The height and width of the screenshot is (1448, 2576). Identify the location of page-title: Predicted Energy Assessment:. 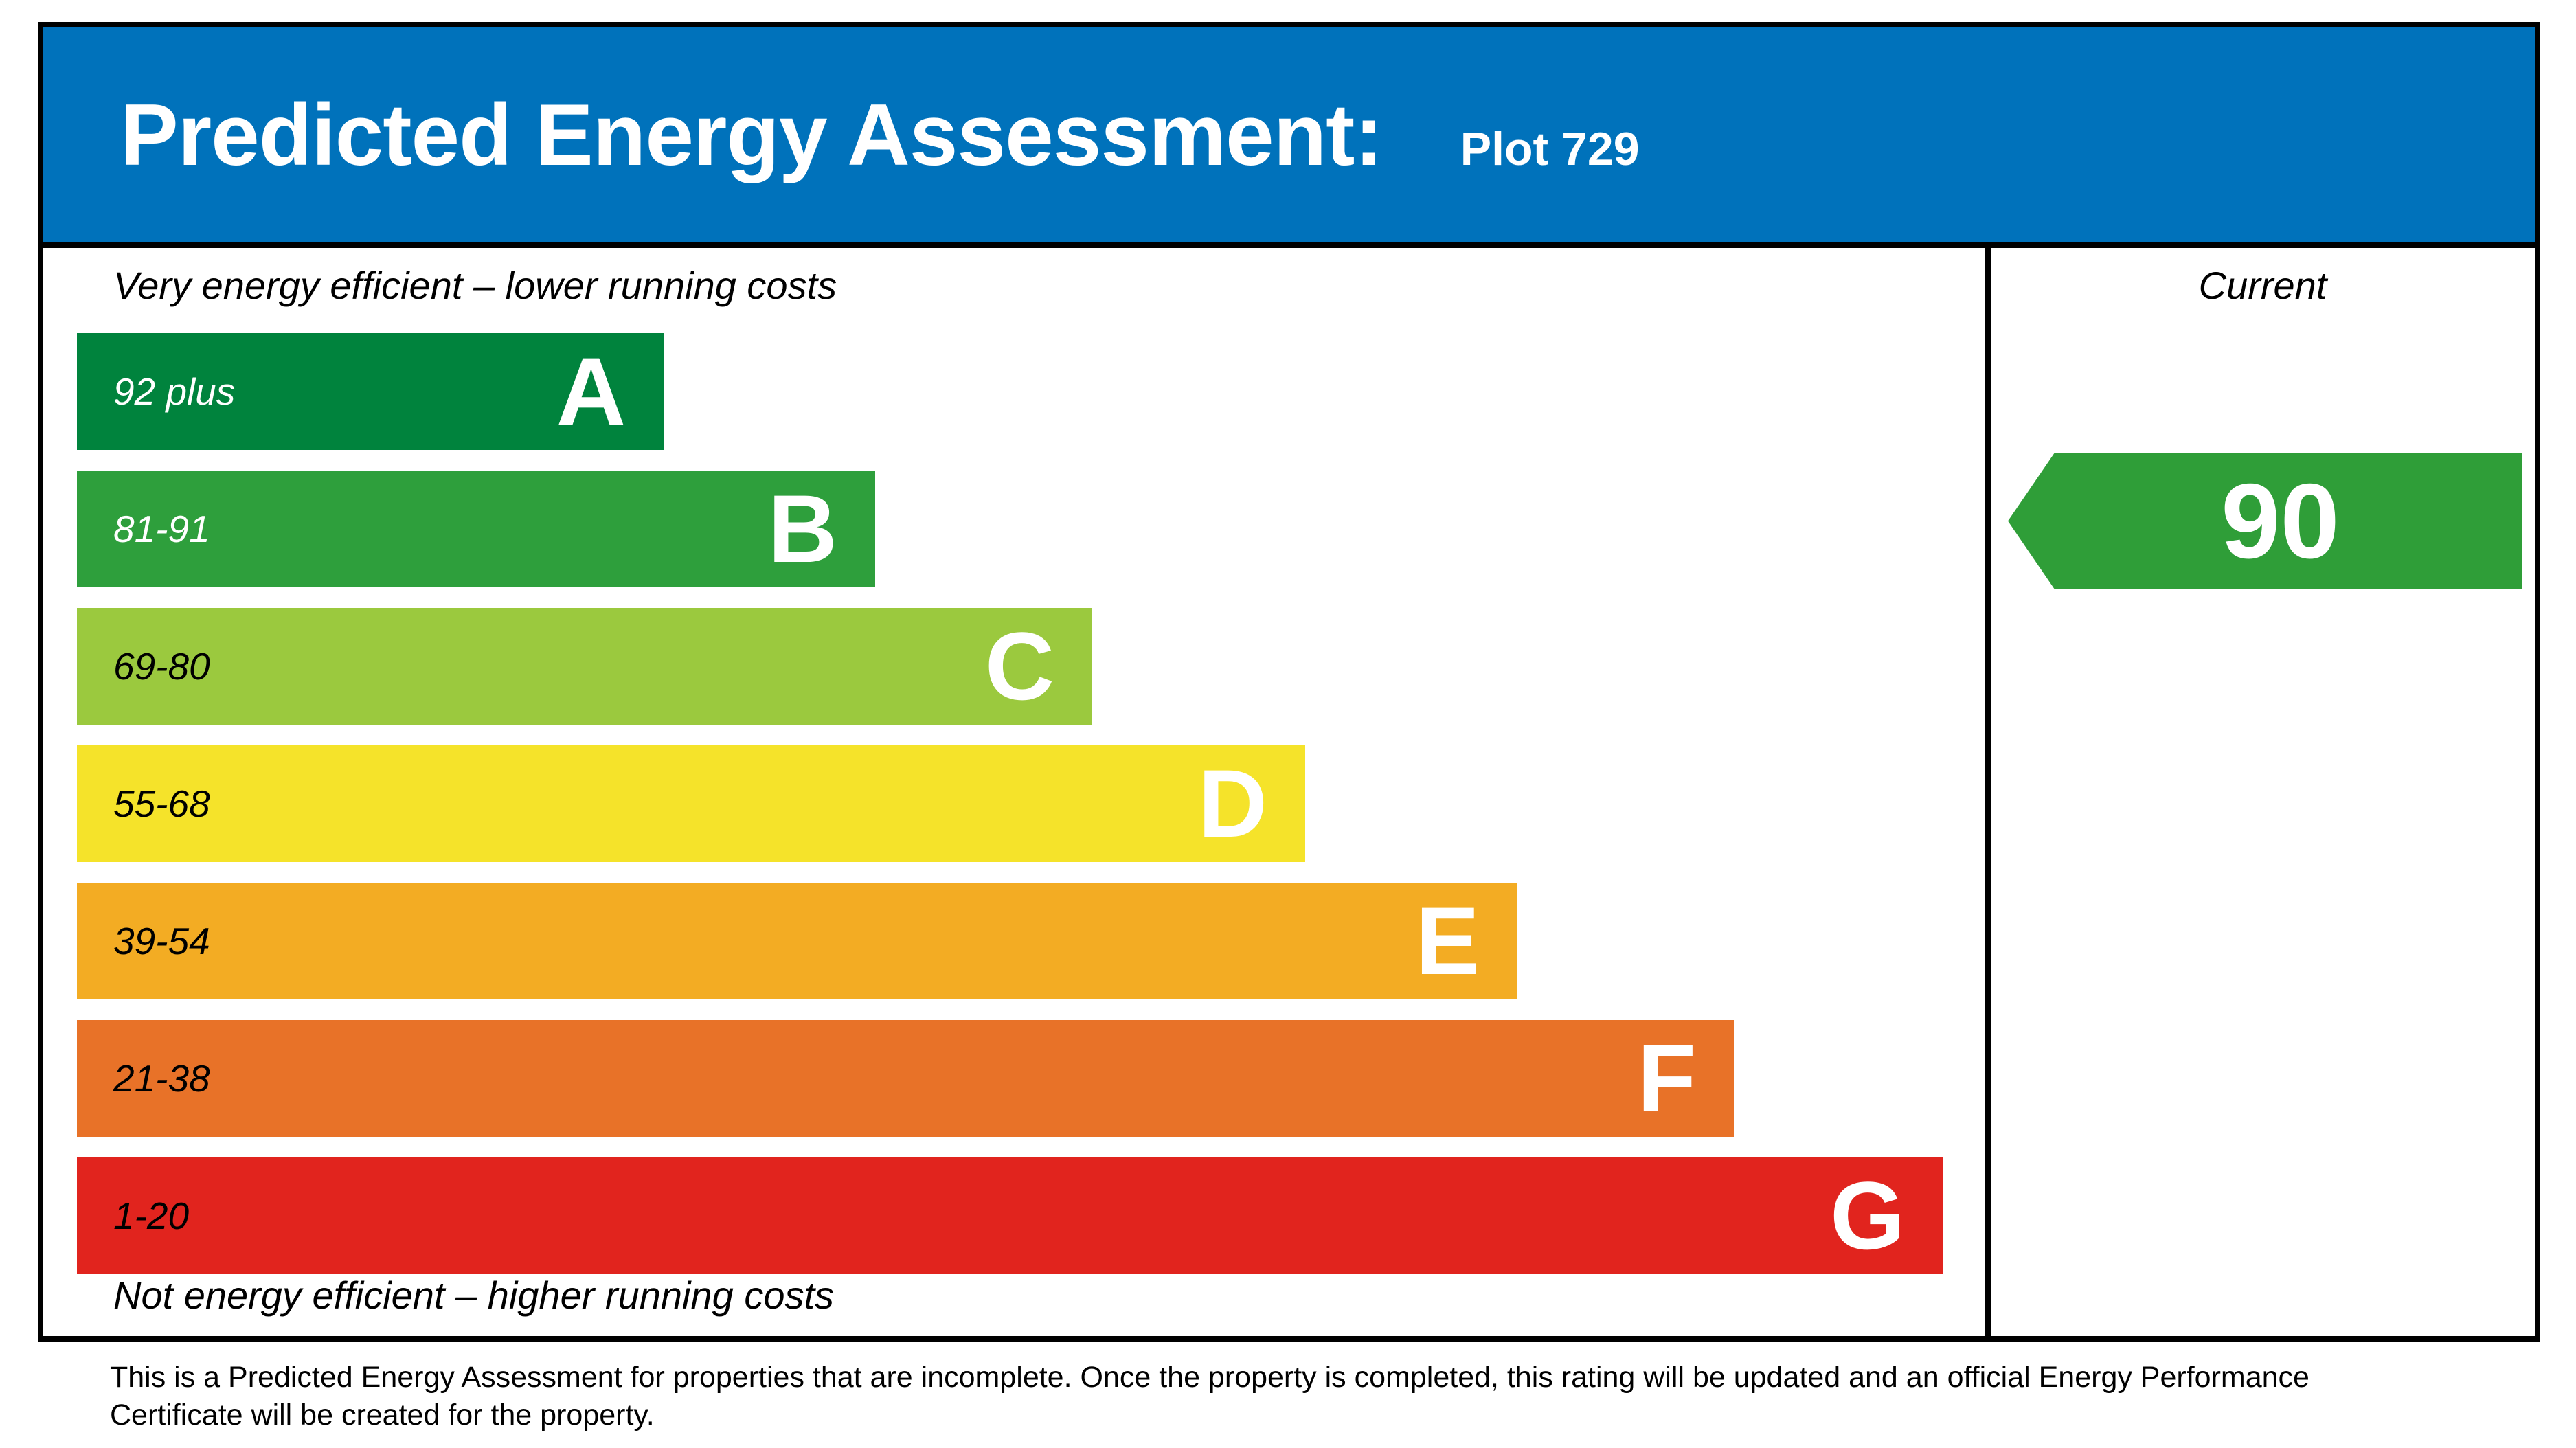
(751, 134).